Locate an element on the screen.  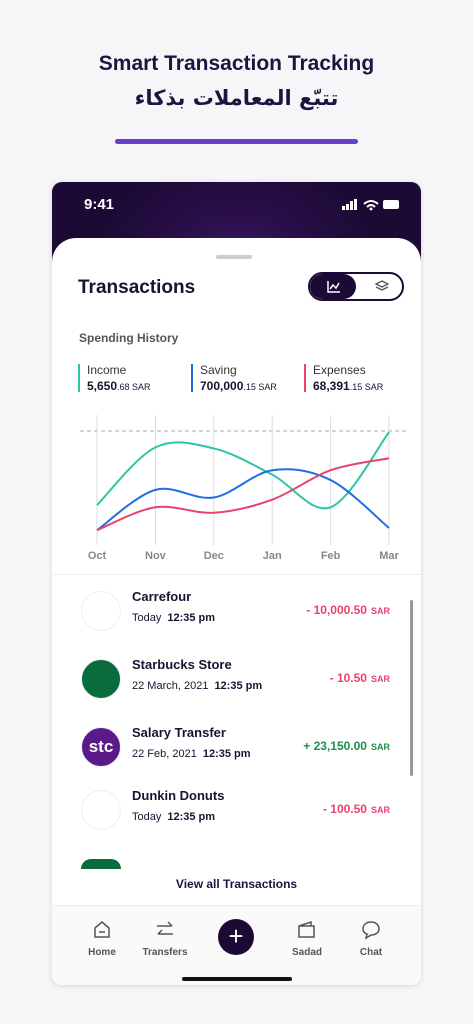
amount-value: - 10.50 is located at coordinates (348, 678).